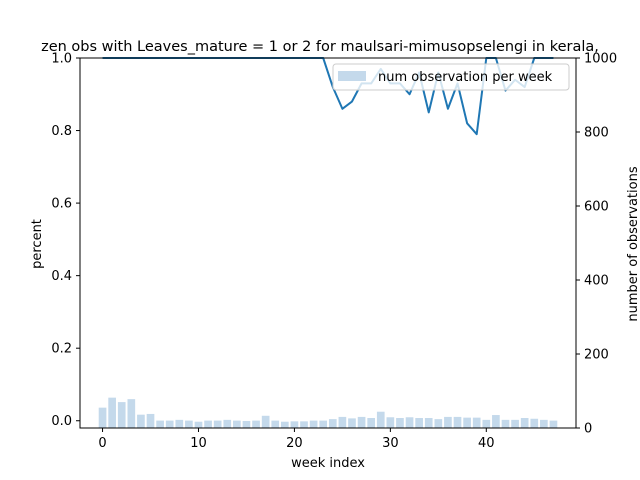  I want to click on y-left-tick-label: 0.8, so click(61, 131).